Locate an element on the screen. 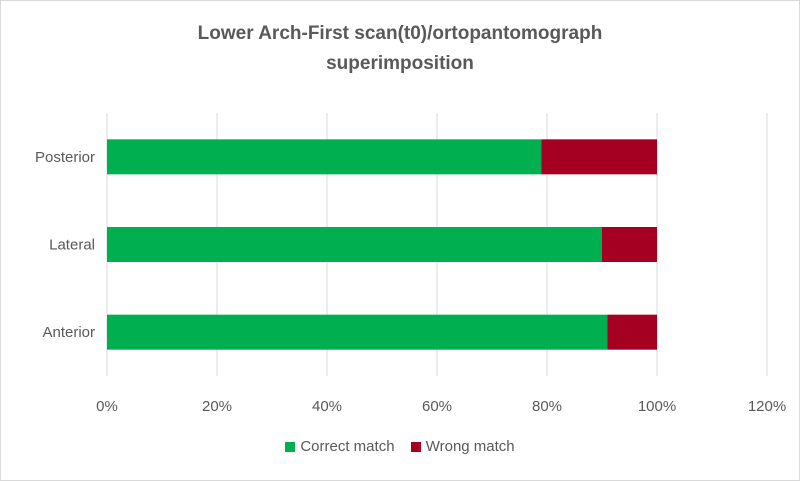  bar-posterior-correct-match is located at coordinates (324, 157).